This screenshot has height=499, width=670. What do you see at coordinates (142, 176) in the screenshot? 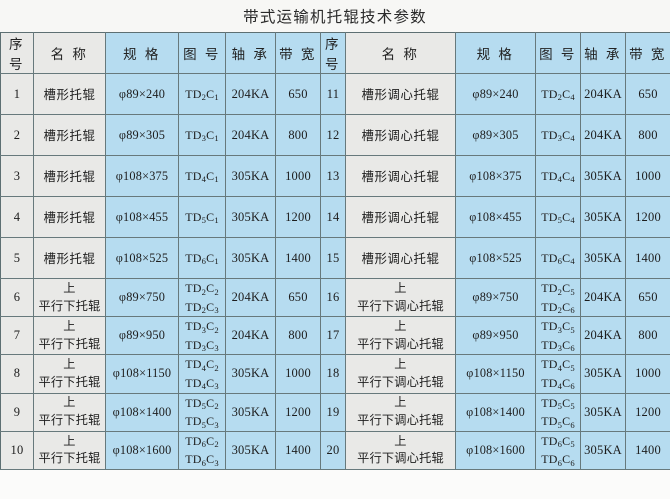
I see `cell-spec-left: φ108×375` at bounding box center [142, 176].